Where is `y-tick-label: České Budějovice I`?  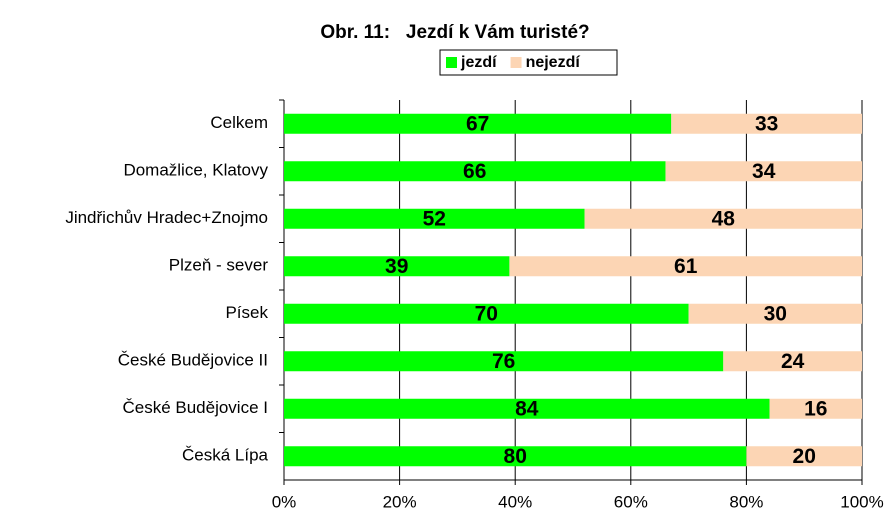
y-tick-label: České Budějovice I is located at coordinates (195, 407).